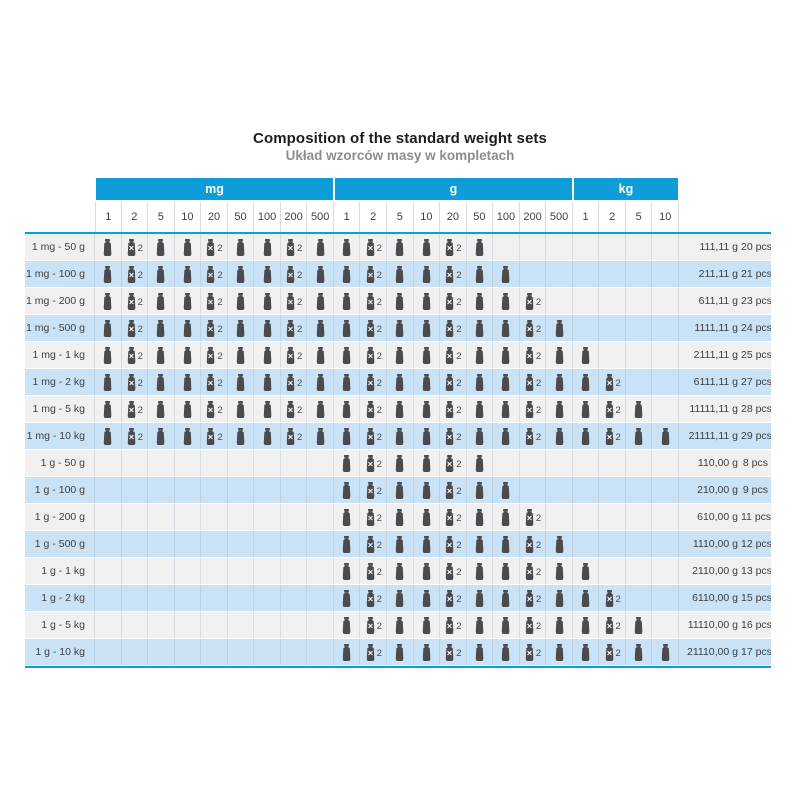  What do you see at coordinates (400, 155) in the screenshot?
I see `page-subtitle: Układ wzorców masy w kompletach` at bounding box center [400, 155].